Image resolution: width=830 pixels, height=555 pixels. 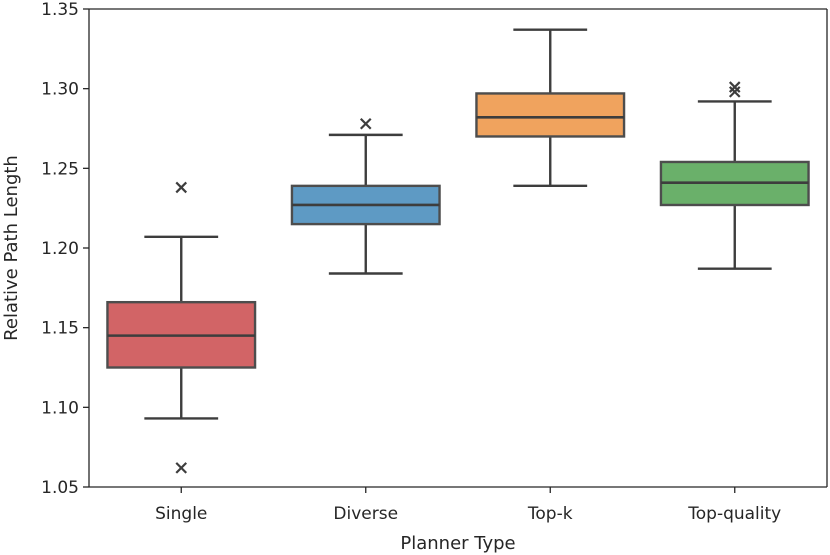 What do you see at coordinates (181, 327) in the screenshot?
I see `box-group-single` at bounding box center [181, 327].